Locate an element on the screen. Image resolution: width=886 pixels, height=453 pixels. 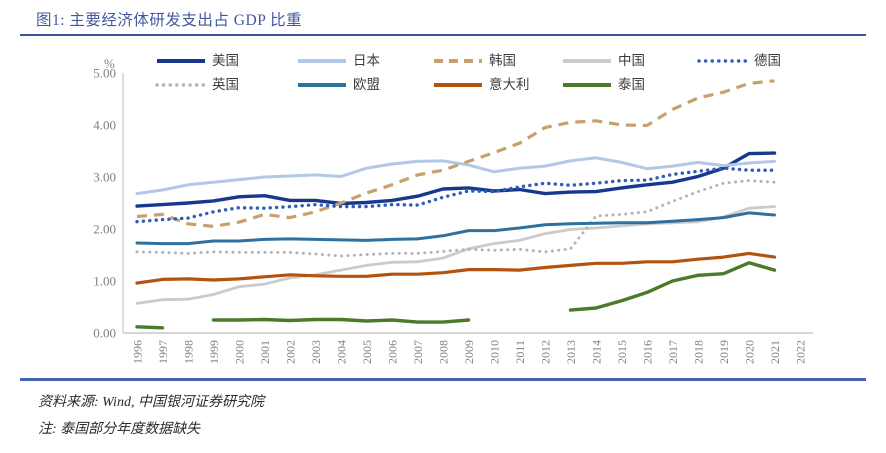
legend-label-us: 美国 is located at coordinates (225, 60).